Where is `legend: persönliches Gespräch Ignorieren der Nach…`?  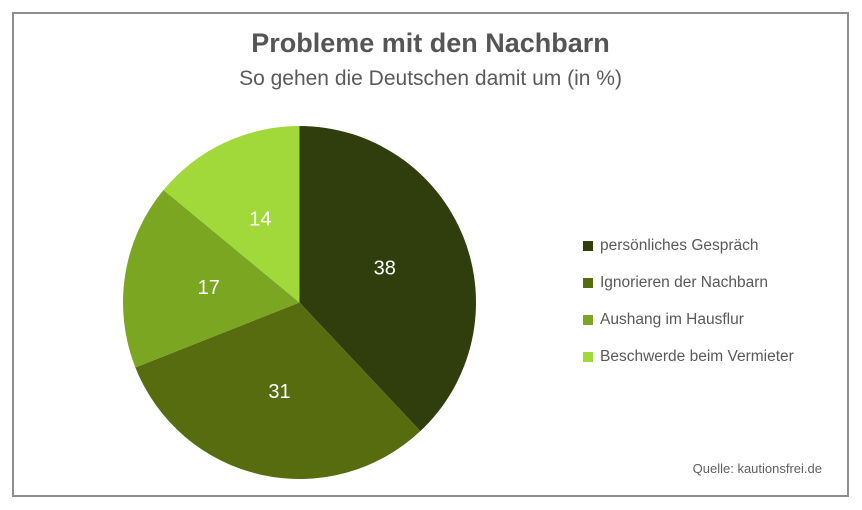
legend: persönliches Gespräch Ignorieren der Nach… is located at coordinates (688, 308).